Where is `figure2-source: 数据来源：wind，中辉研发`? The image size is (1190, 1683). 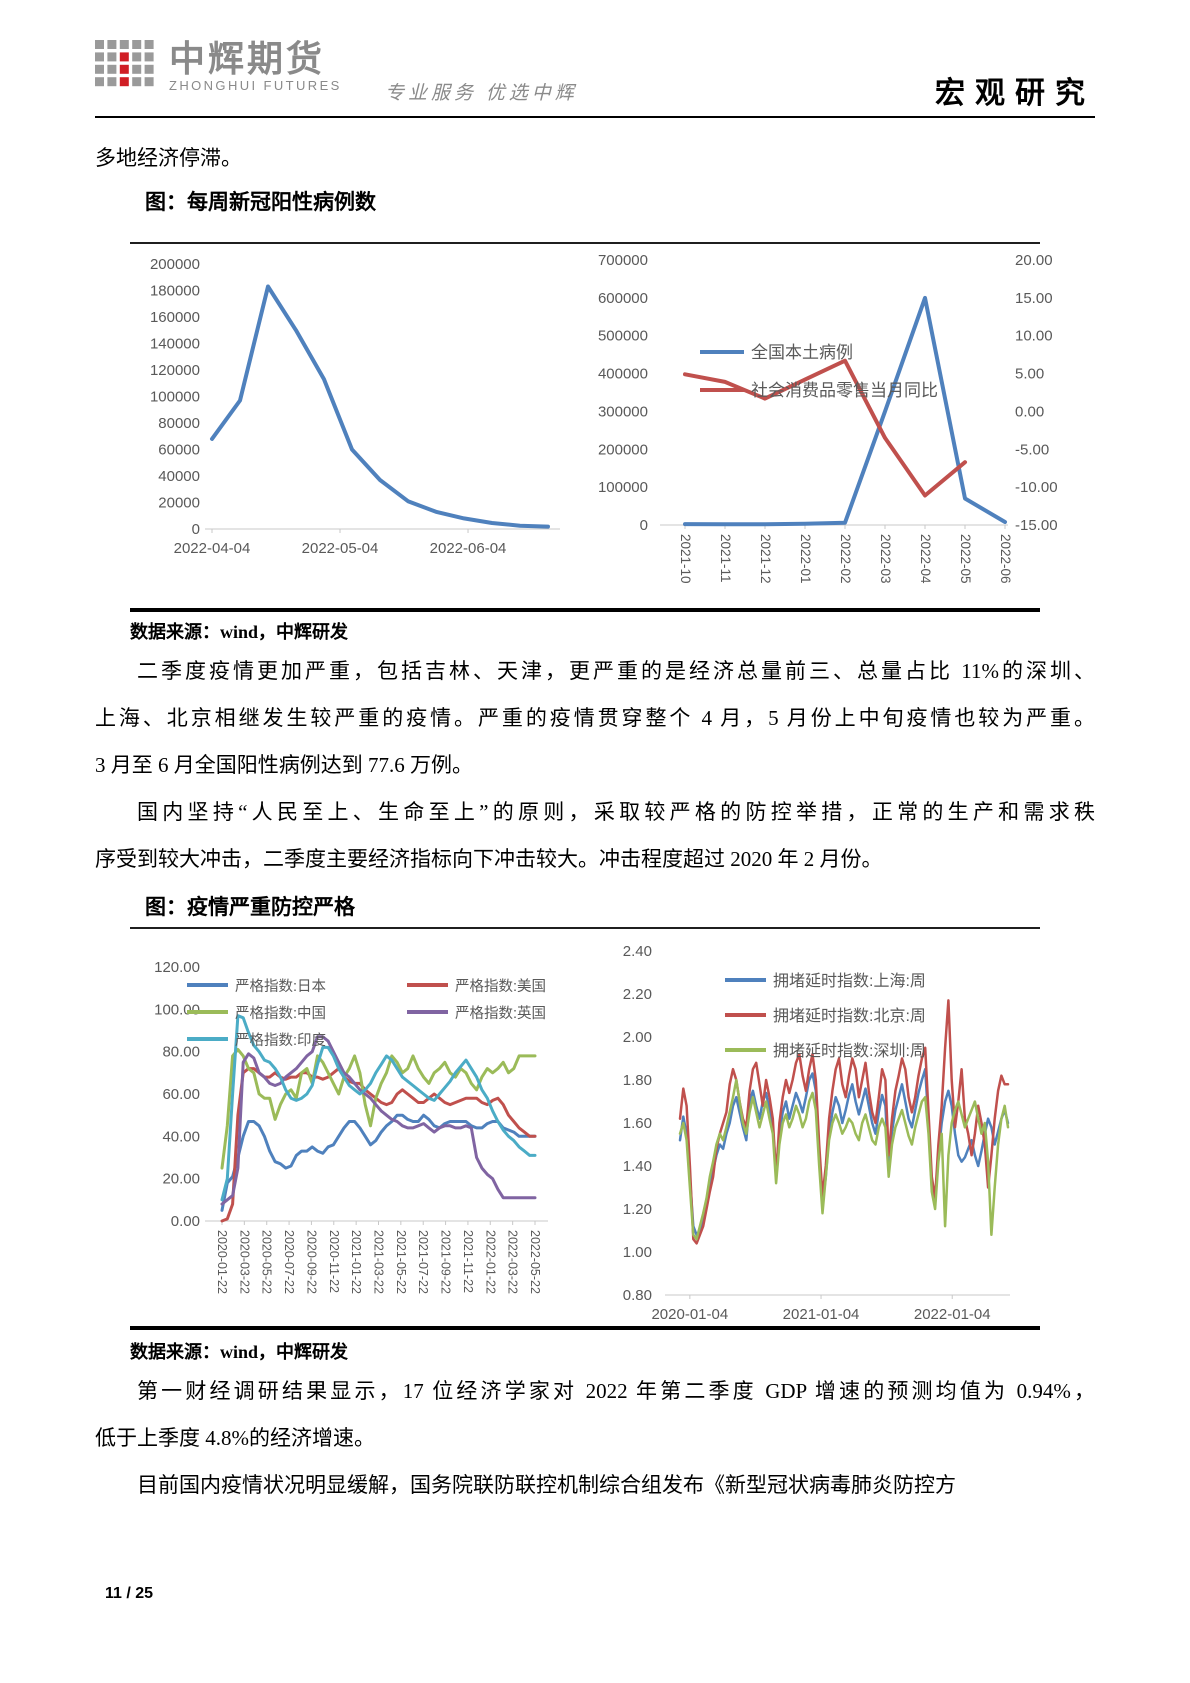 figure2-source: 数据来源：wind，中辉研发 is located at coordinates (239, 1352).